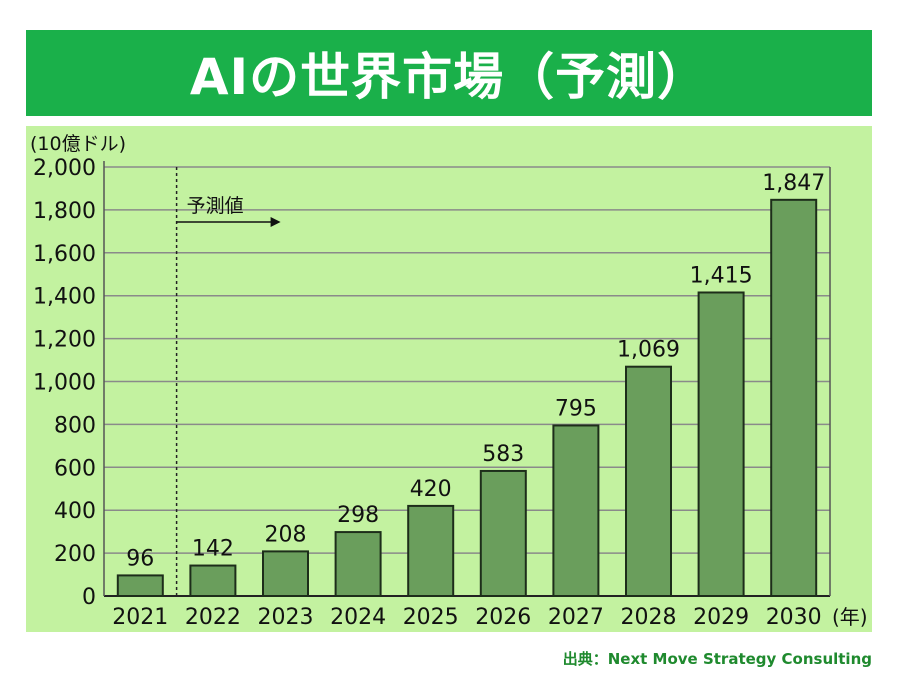 This screenshot has height=684, width=900. Describe the element at coordinates (75, 468) in the screenshot. I see `y-tick-label: 600` at that location.